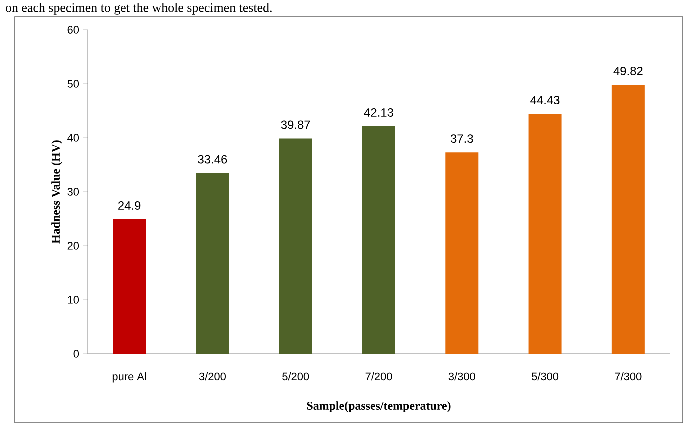 The height and width of the screenshot is (424, 685). I want to click on text: on each specimen to get the whole specimen tested., so click(139, 9).